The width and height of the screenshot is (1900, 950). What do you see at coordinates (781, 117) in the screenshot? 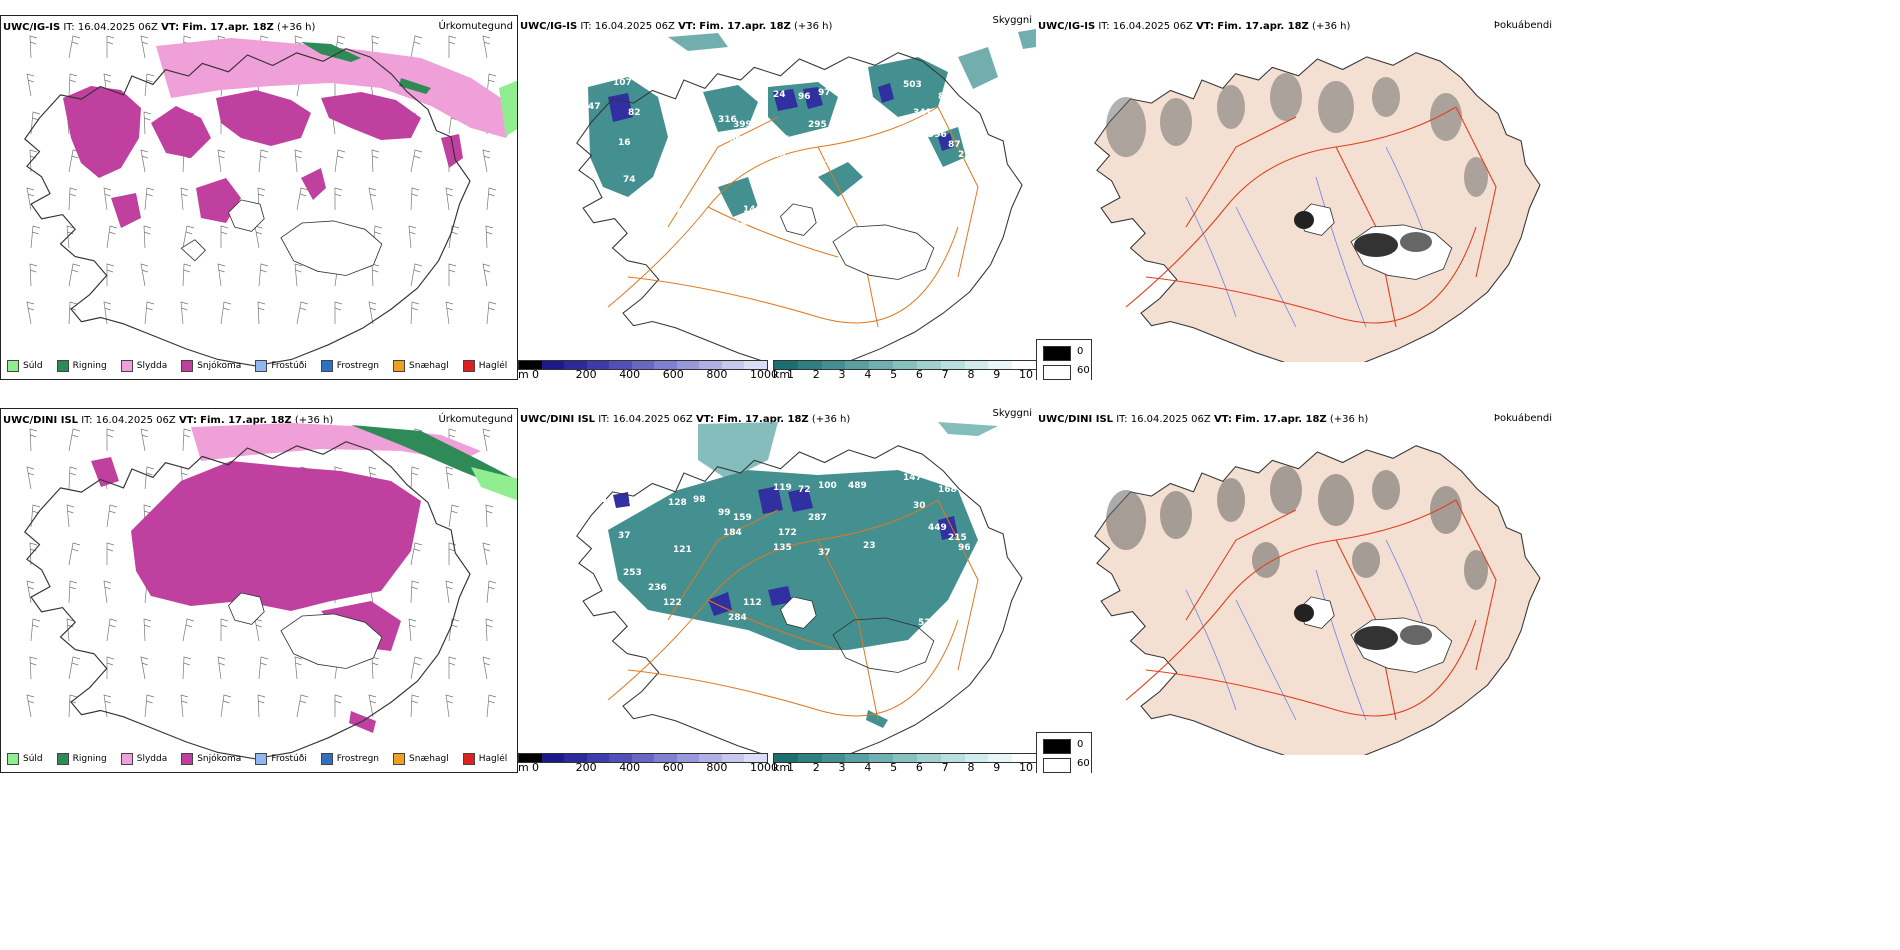
I see `cloudbase-areas` at bounding box center [781, 117].